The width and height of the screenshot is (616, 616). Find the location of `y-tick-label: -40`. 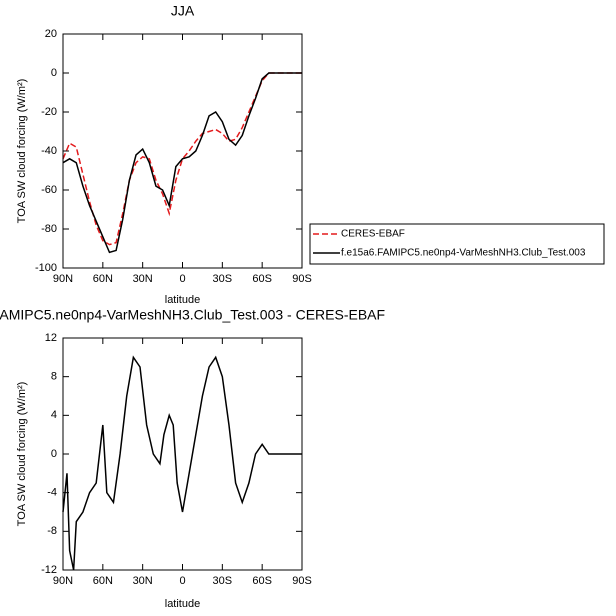

y-tick-label: -40 is located at coordinates (49, 151).